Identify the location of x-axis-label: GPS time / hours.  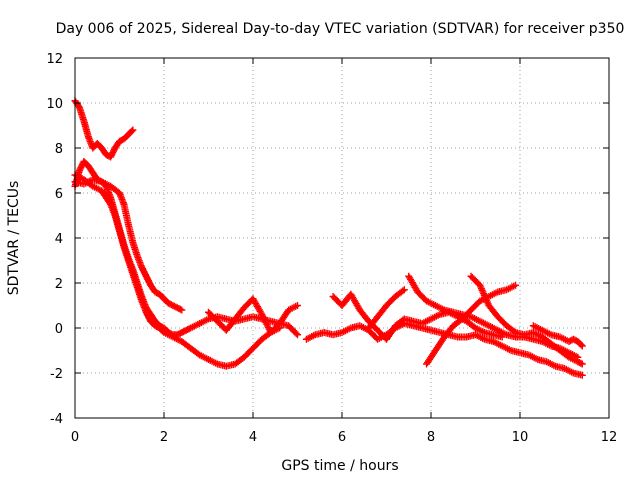
(339, 466).